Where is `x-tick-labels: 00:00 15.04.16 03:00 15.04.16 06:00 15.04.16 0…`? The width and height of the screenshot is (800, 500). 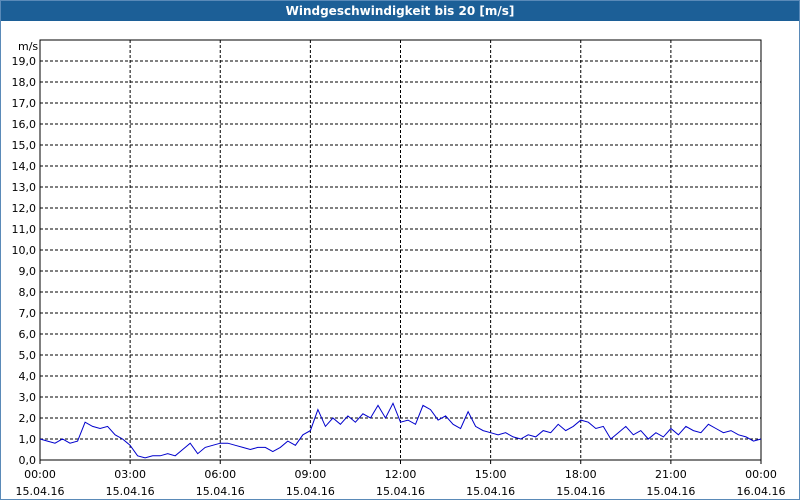 x-tick-labels: 00:00 15.04.16 03:00 15.04.16 06:00 15.04.16 0… is located at coordinates (401, 483).